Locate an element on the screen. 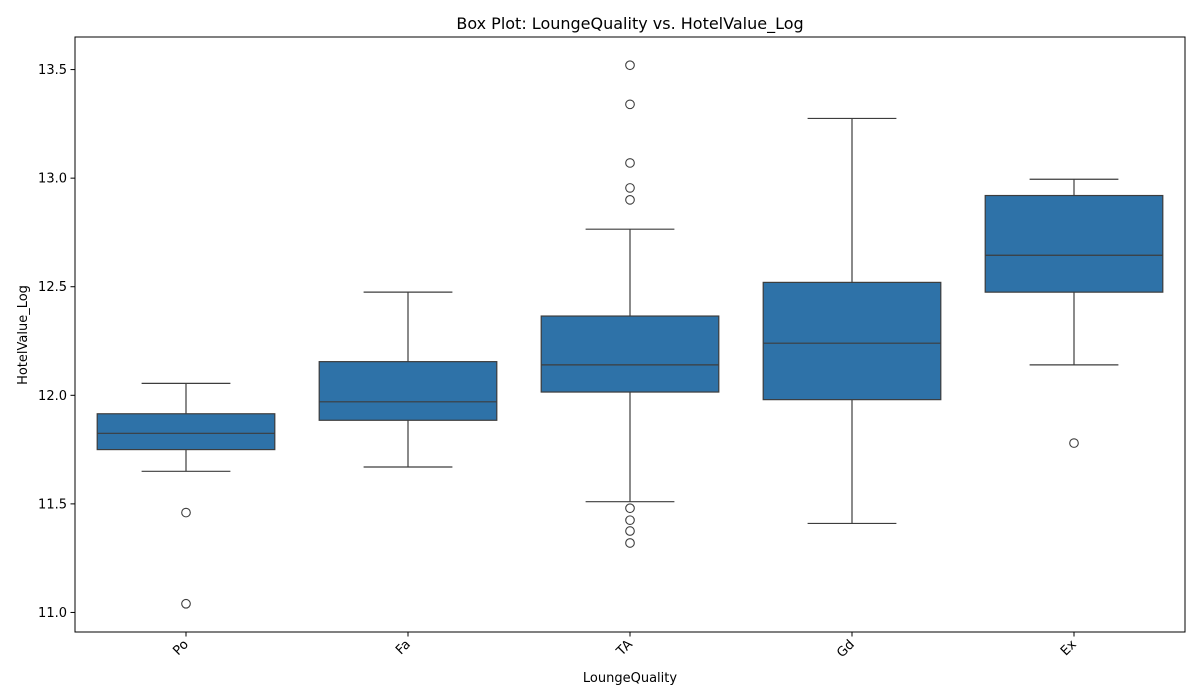  y-tick-label: 12.0 is located at coordinates (52, 396).